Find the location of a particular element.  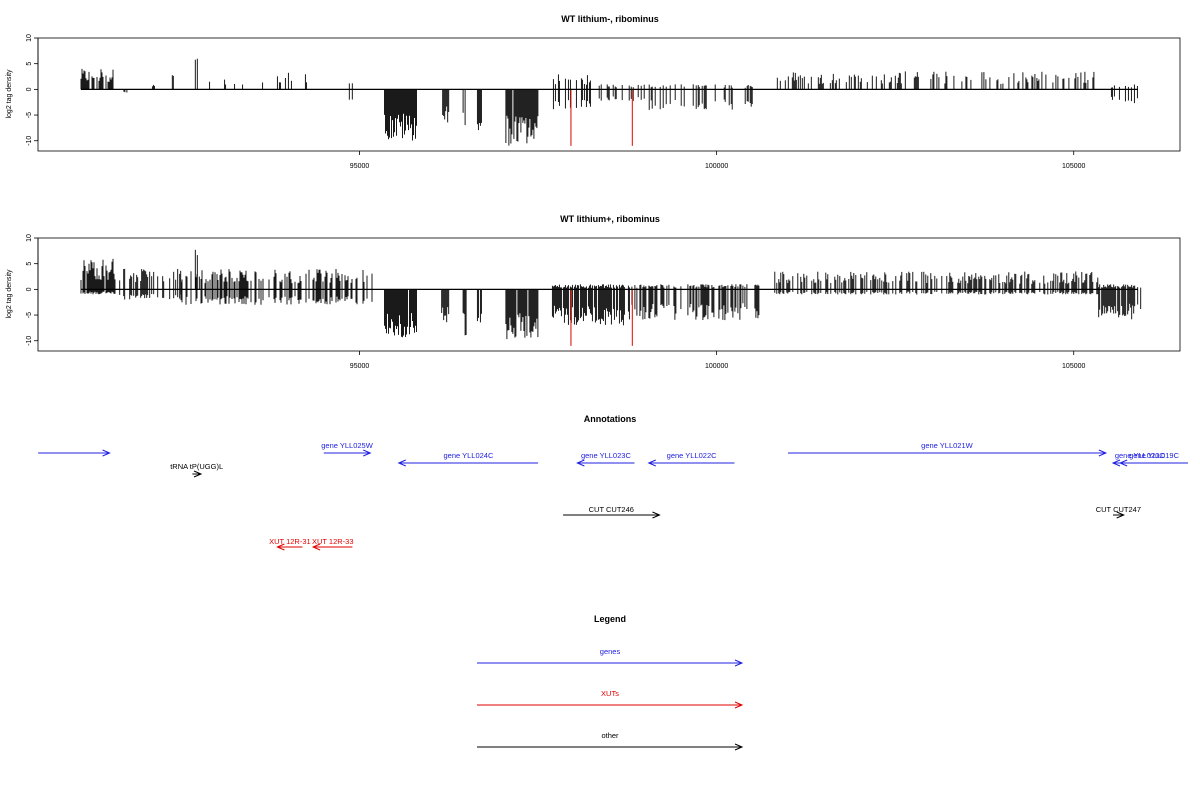

annotation-feature: CUT CUT247 is located at coordinates (1118, 512).